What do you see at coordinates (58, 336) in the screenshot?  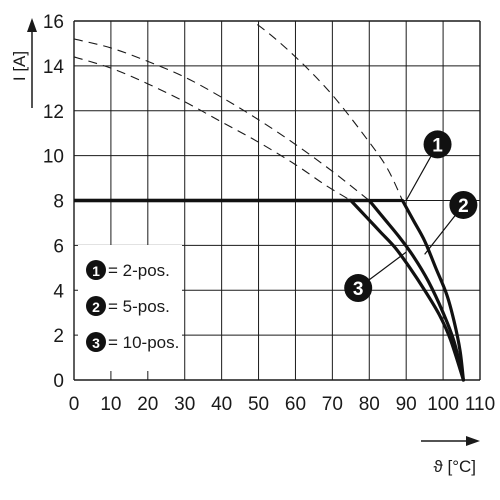 I see `y-tick-label: 2` at bounding box center [58, 336].